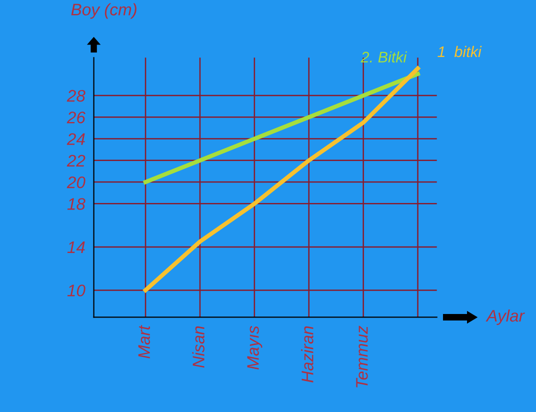 This screenshot has height=412, width=536. I want to click on y-tick-label: 14, so click(76, 247).